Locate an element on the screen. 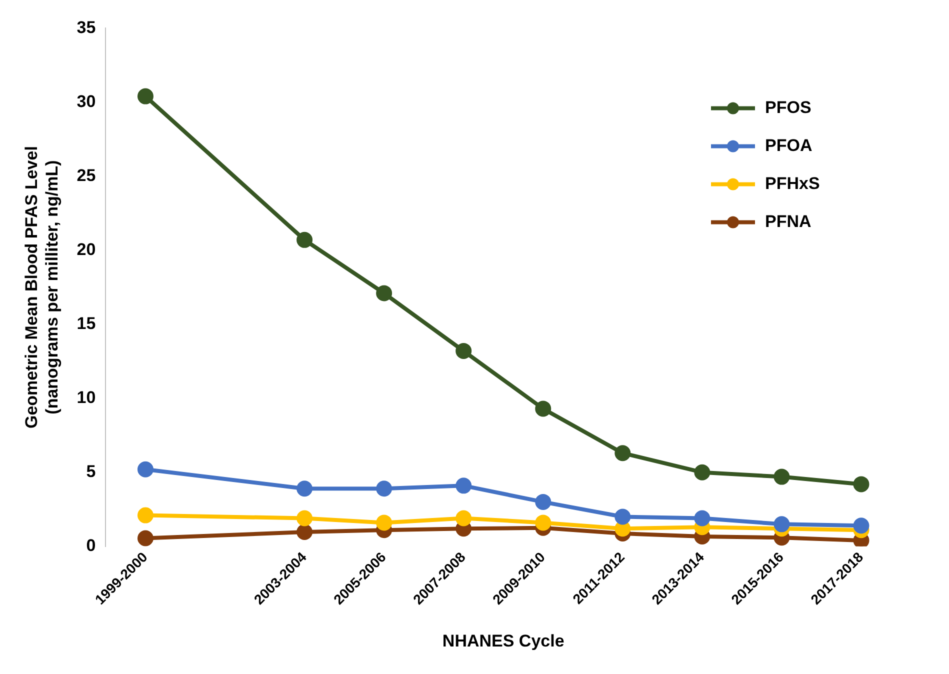 Image resolution: width=949 pixels, height=674 pixels. legend-label: PFOS is located at coordinates (788, 107).